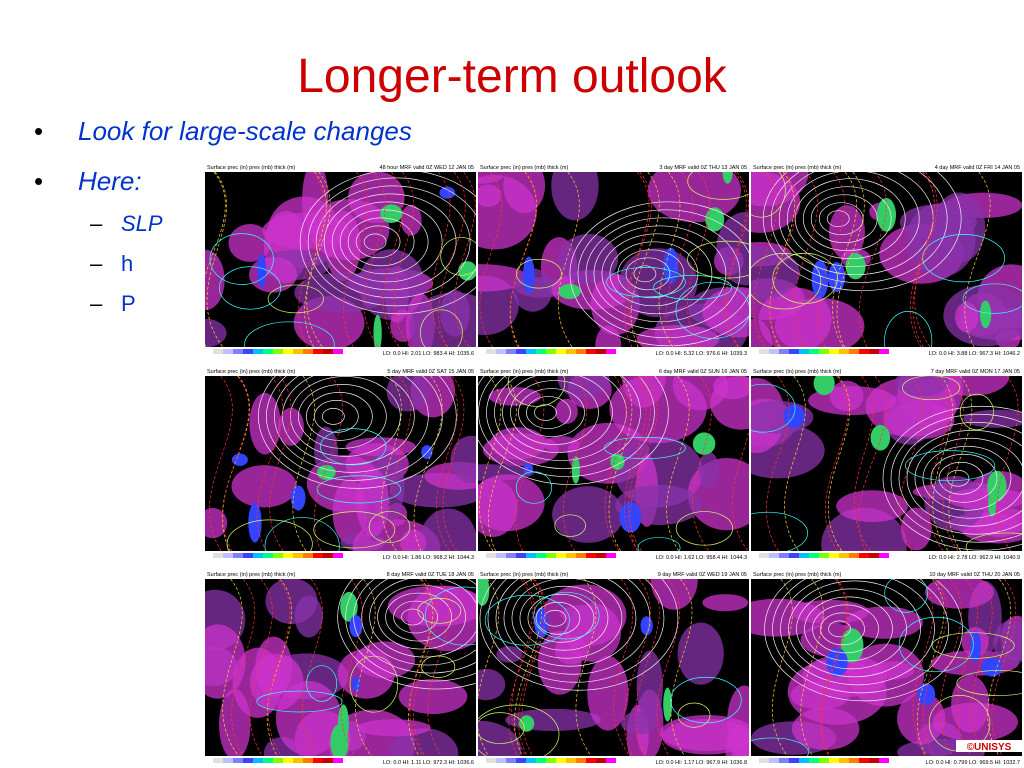  Describe the element at coordinates (974, 558) in the screenshot. I see `panel-footer: LO: 0.0 HI: 2.78 LO: 962.9 HI: 1040.9` at that location.